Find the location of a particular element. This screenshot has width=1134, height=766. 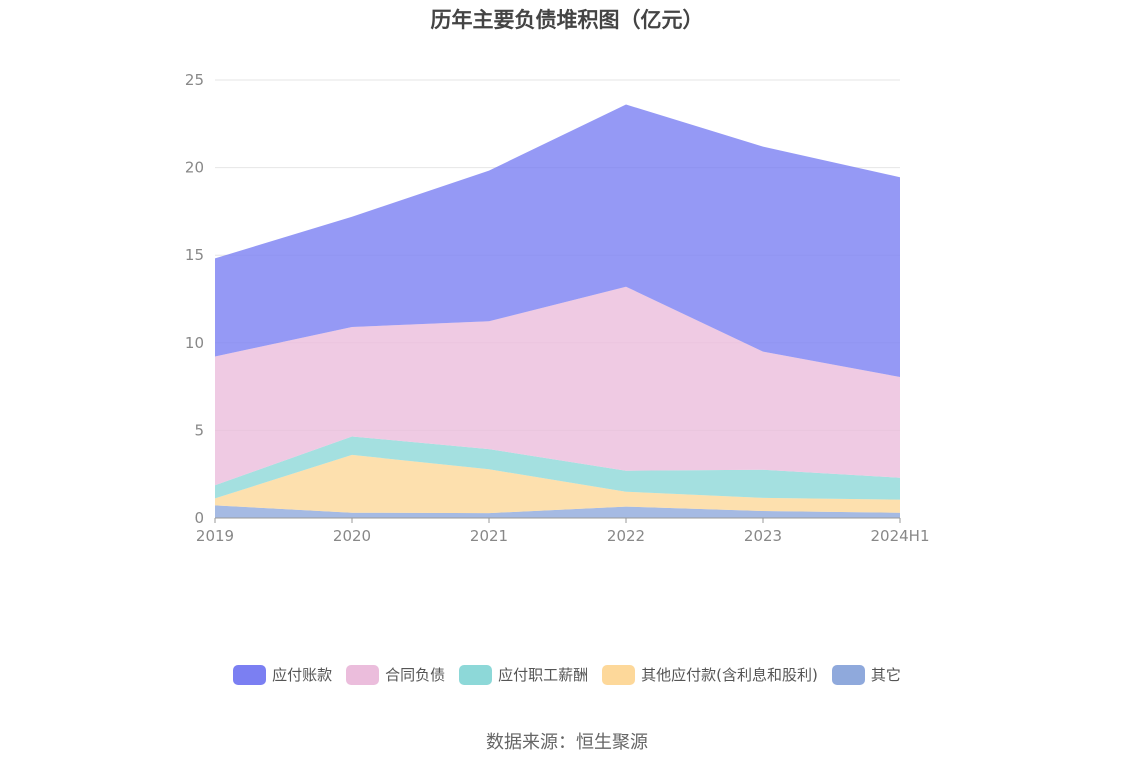

chart-legend: 应付账款 合同负债 应付职工薪酬 其他应付款(含利息和股利) 其它 is located at coordinates (567, 674).